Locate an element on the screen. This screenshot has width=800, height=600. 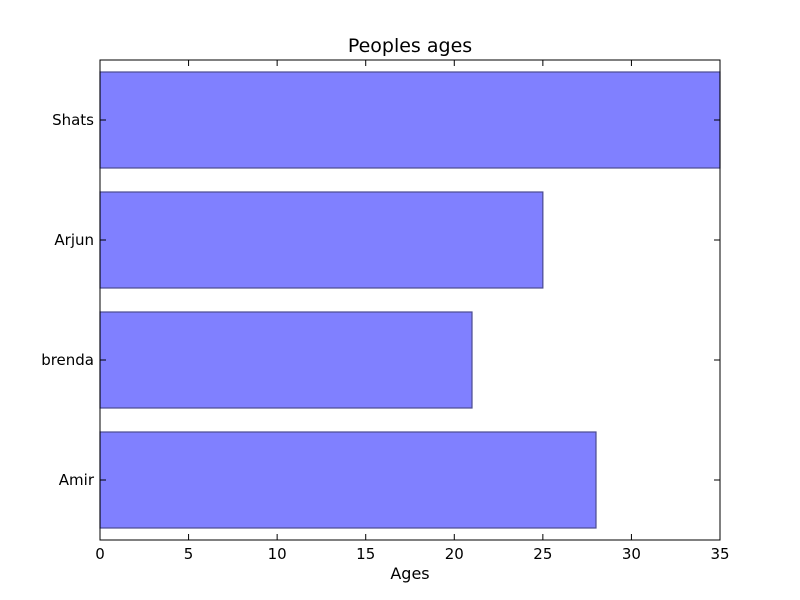
x-axis-label: Ages is located at coordinates (409, 573).